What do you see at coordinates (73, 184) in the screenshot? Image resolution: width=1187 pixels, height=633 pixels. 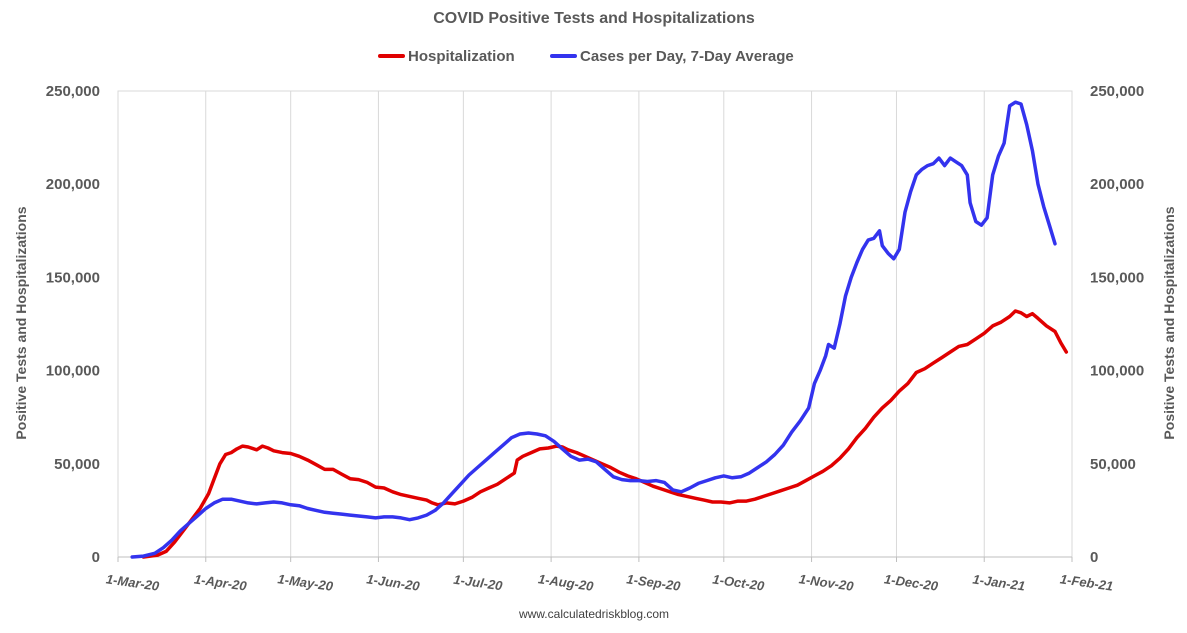 I see `y-tick-label-left: 200,000` at bounding box center [73, 184].